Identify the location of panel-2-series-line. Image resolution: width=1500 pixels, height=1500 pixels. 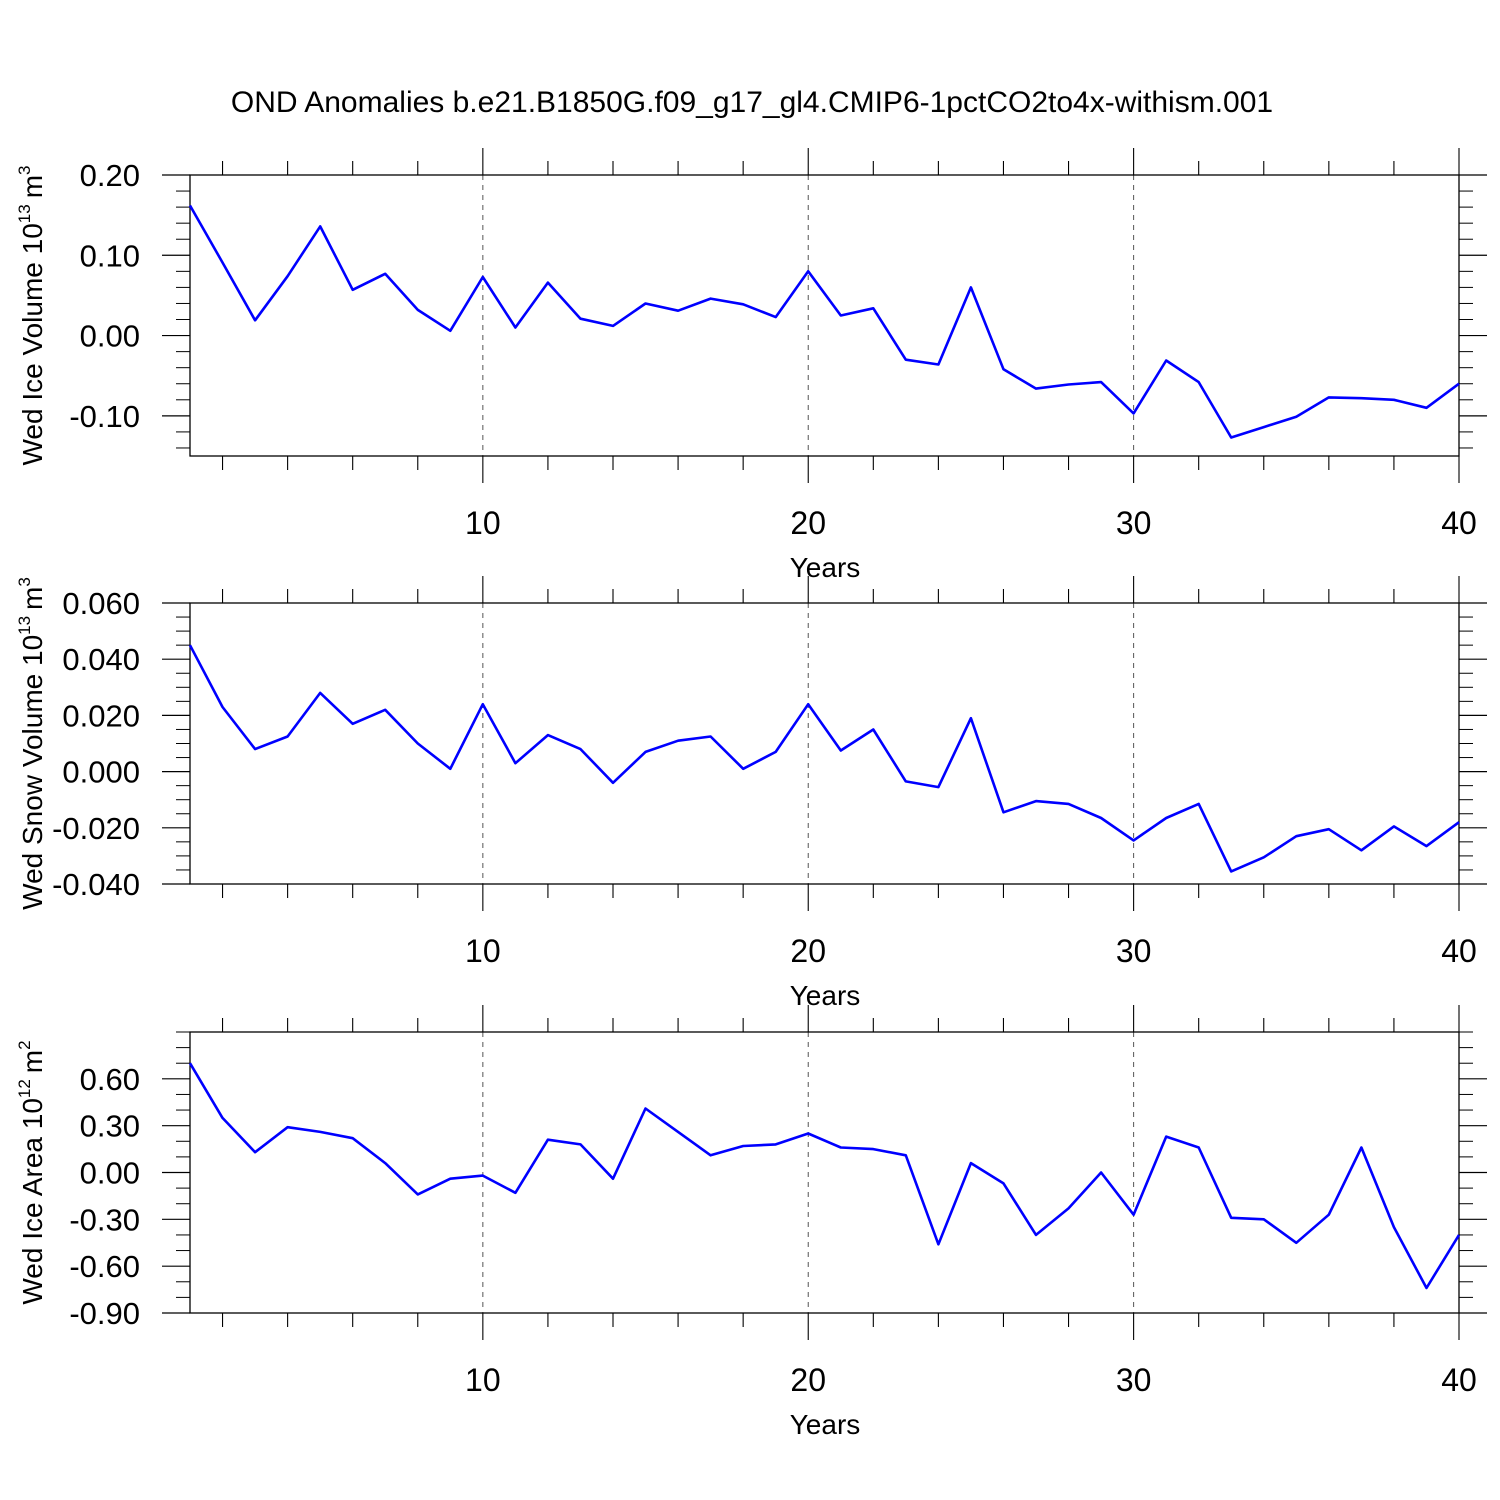
(824, 758).